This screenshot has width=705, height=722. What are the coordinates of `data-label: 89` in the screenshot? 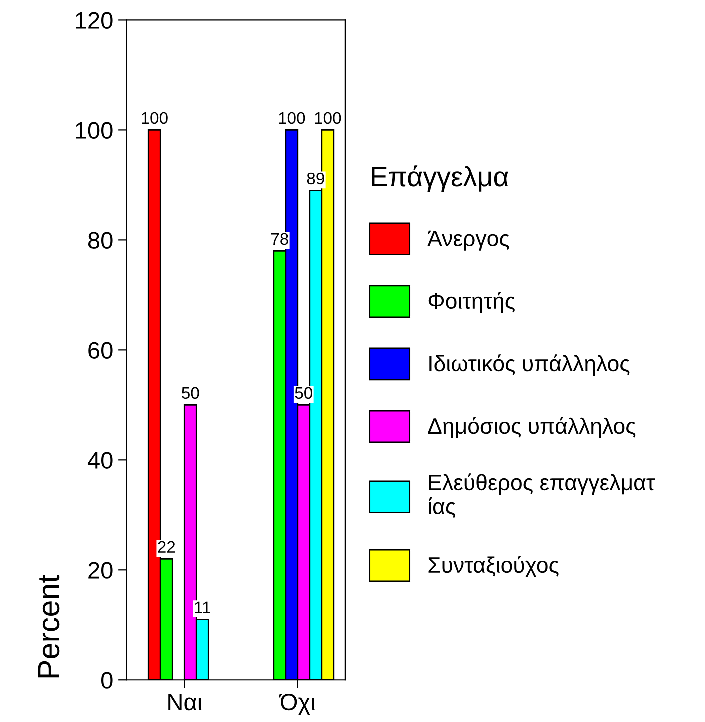 It's located at (315, 178).